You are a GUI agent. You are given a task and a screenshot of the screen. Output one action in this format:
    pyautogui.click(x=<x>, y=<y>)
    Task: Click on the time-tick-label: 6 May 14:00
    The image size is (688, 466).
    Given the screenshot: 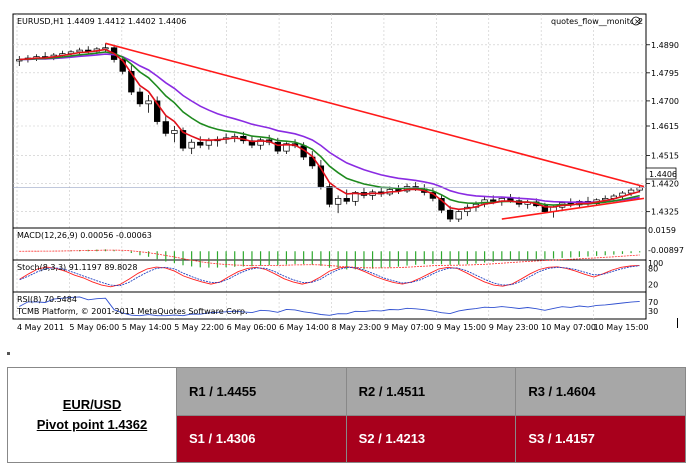 What is the action you would take?
    pyautogui.click(x=304, y=327)
    